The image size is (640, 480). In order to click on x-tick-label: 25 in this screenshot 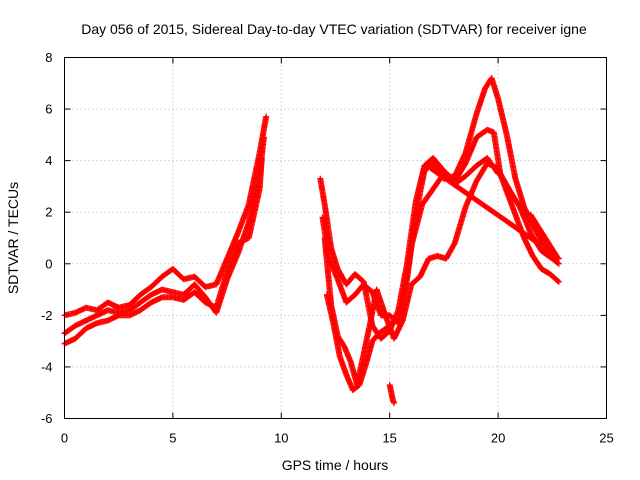, I will do `click(606, 438)`.